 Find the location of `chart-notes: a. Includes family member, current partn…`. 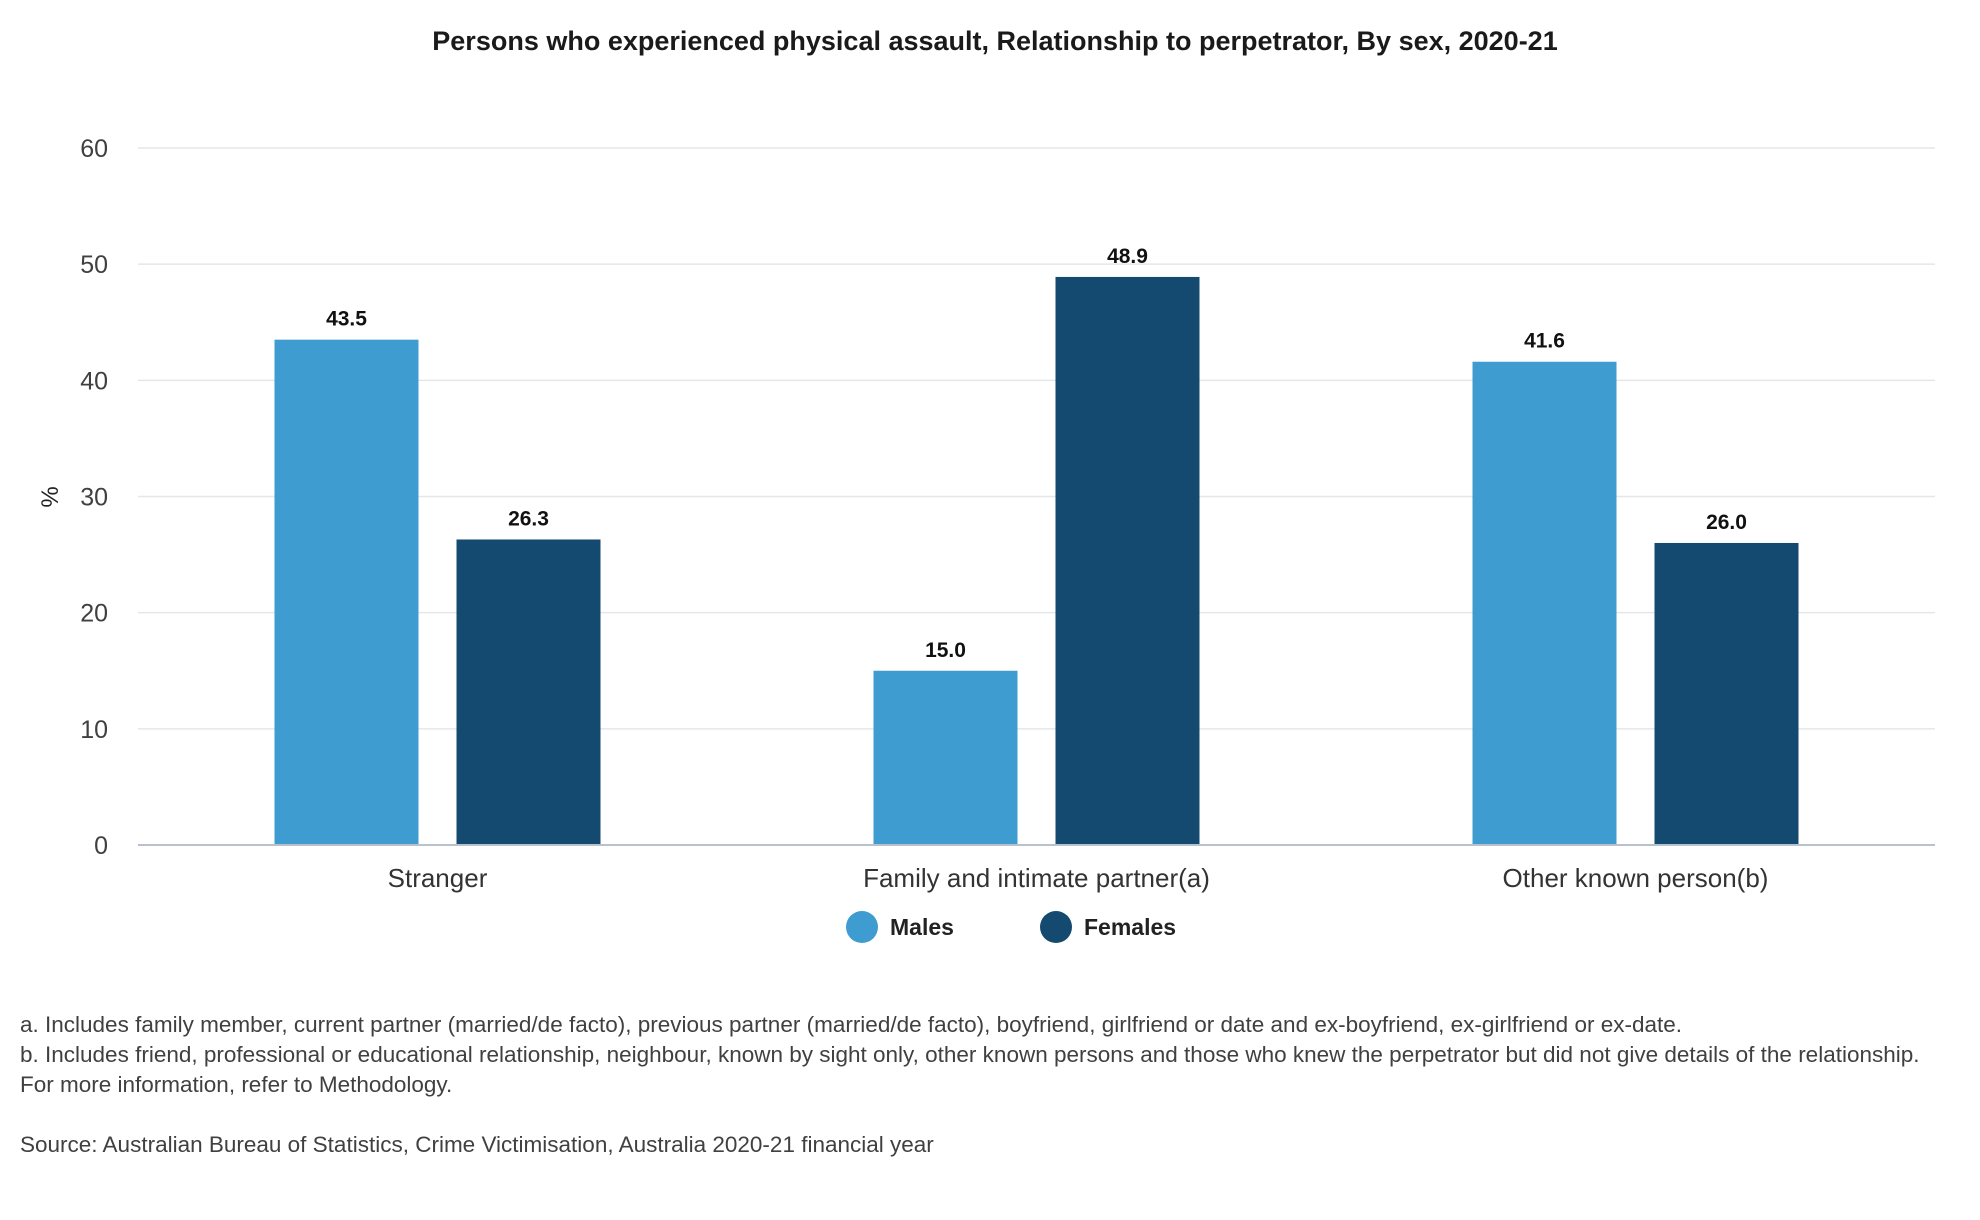

chart-notes: a. Includes family member, current partn… is located at coordinates (980, 1085).